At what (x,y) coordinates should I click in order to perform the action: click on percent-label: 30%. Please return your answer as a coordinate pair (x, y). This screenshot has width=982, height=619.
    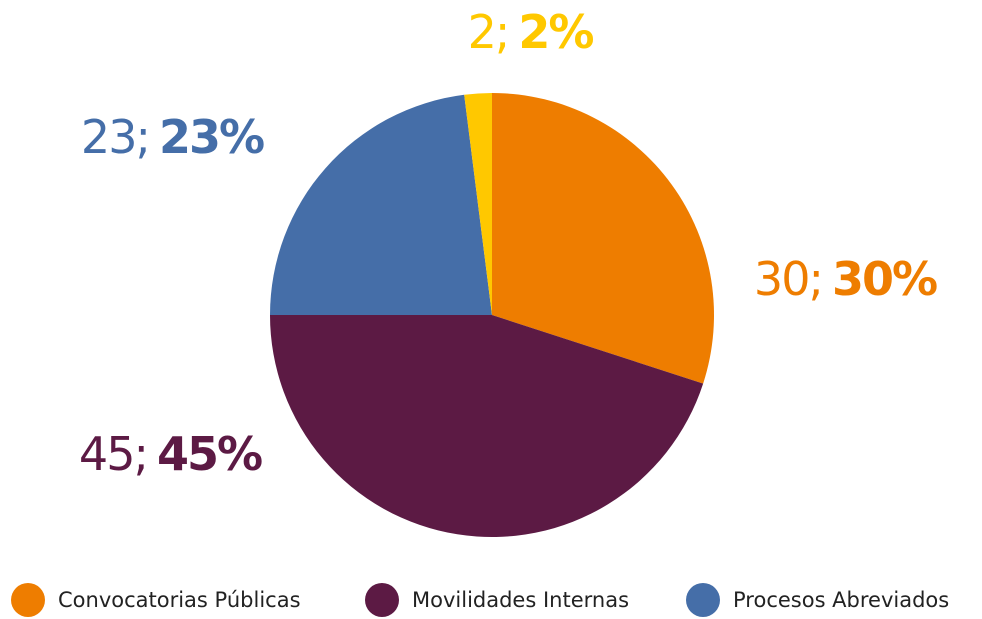
    Looking at the image, I should click on (884, 279).